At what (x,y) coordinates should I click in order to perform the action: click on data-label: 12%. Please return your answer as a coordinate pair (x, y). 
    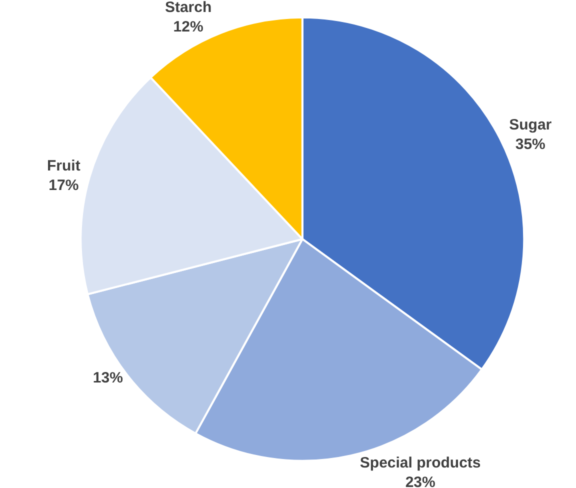
    Looking at the image, I should click on (188, 27).